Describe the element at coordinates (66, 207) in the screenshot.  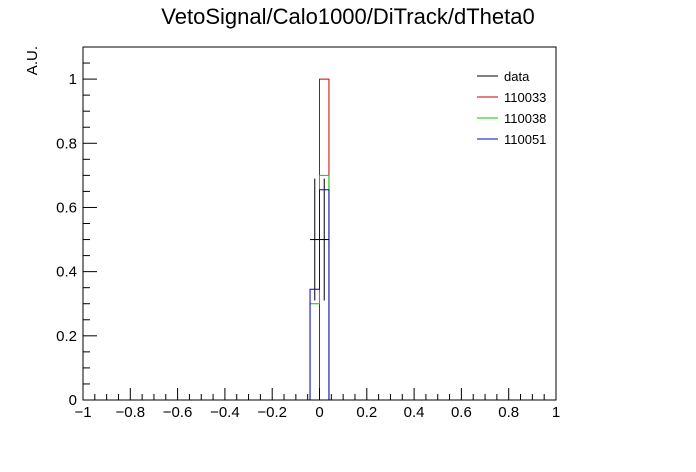
I see `y-tick-label: 0.6` at that location.